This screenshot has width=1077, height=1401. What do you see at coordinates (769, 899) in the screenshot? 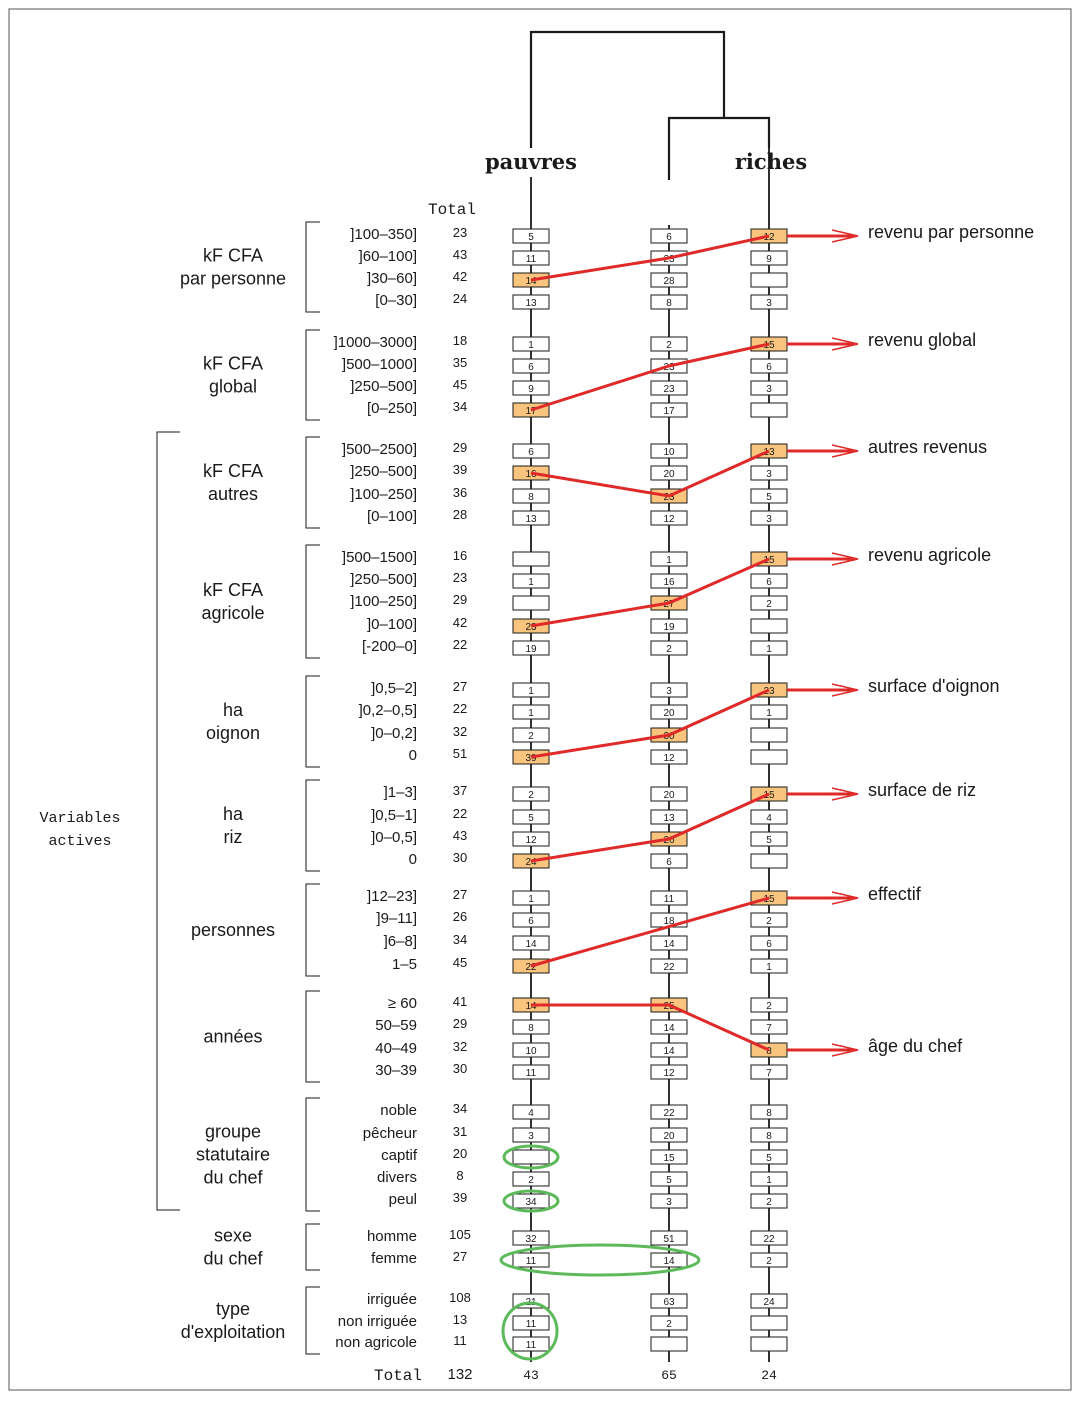
I see `cell-value: 15` at bounding box center [769, 899].